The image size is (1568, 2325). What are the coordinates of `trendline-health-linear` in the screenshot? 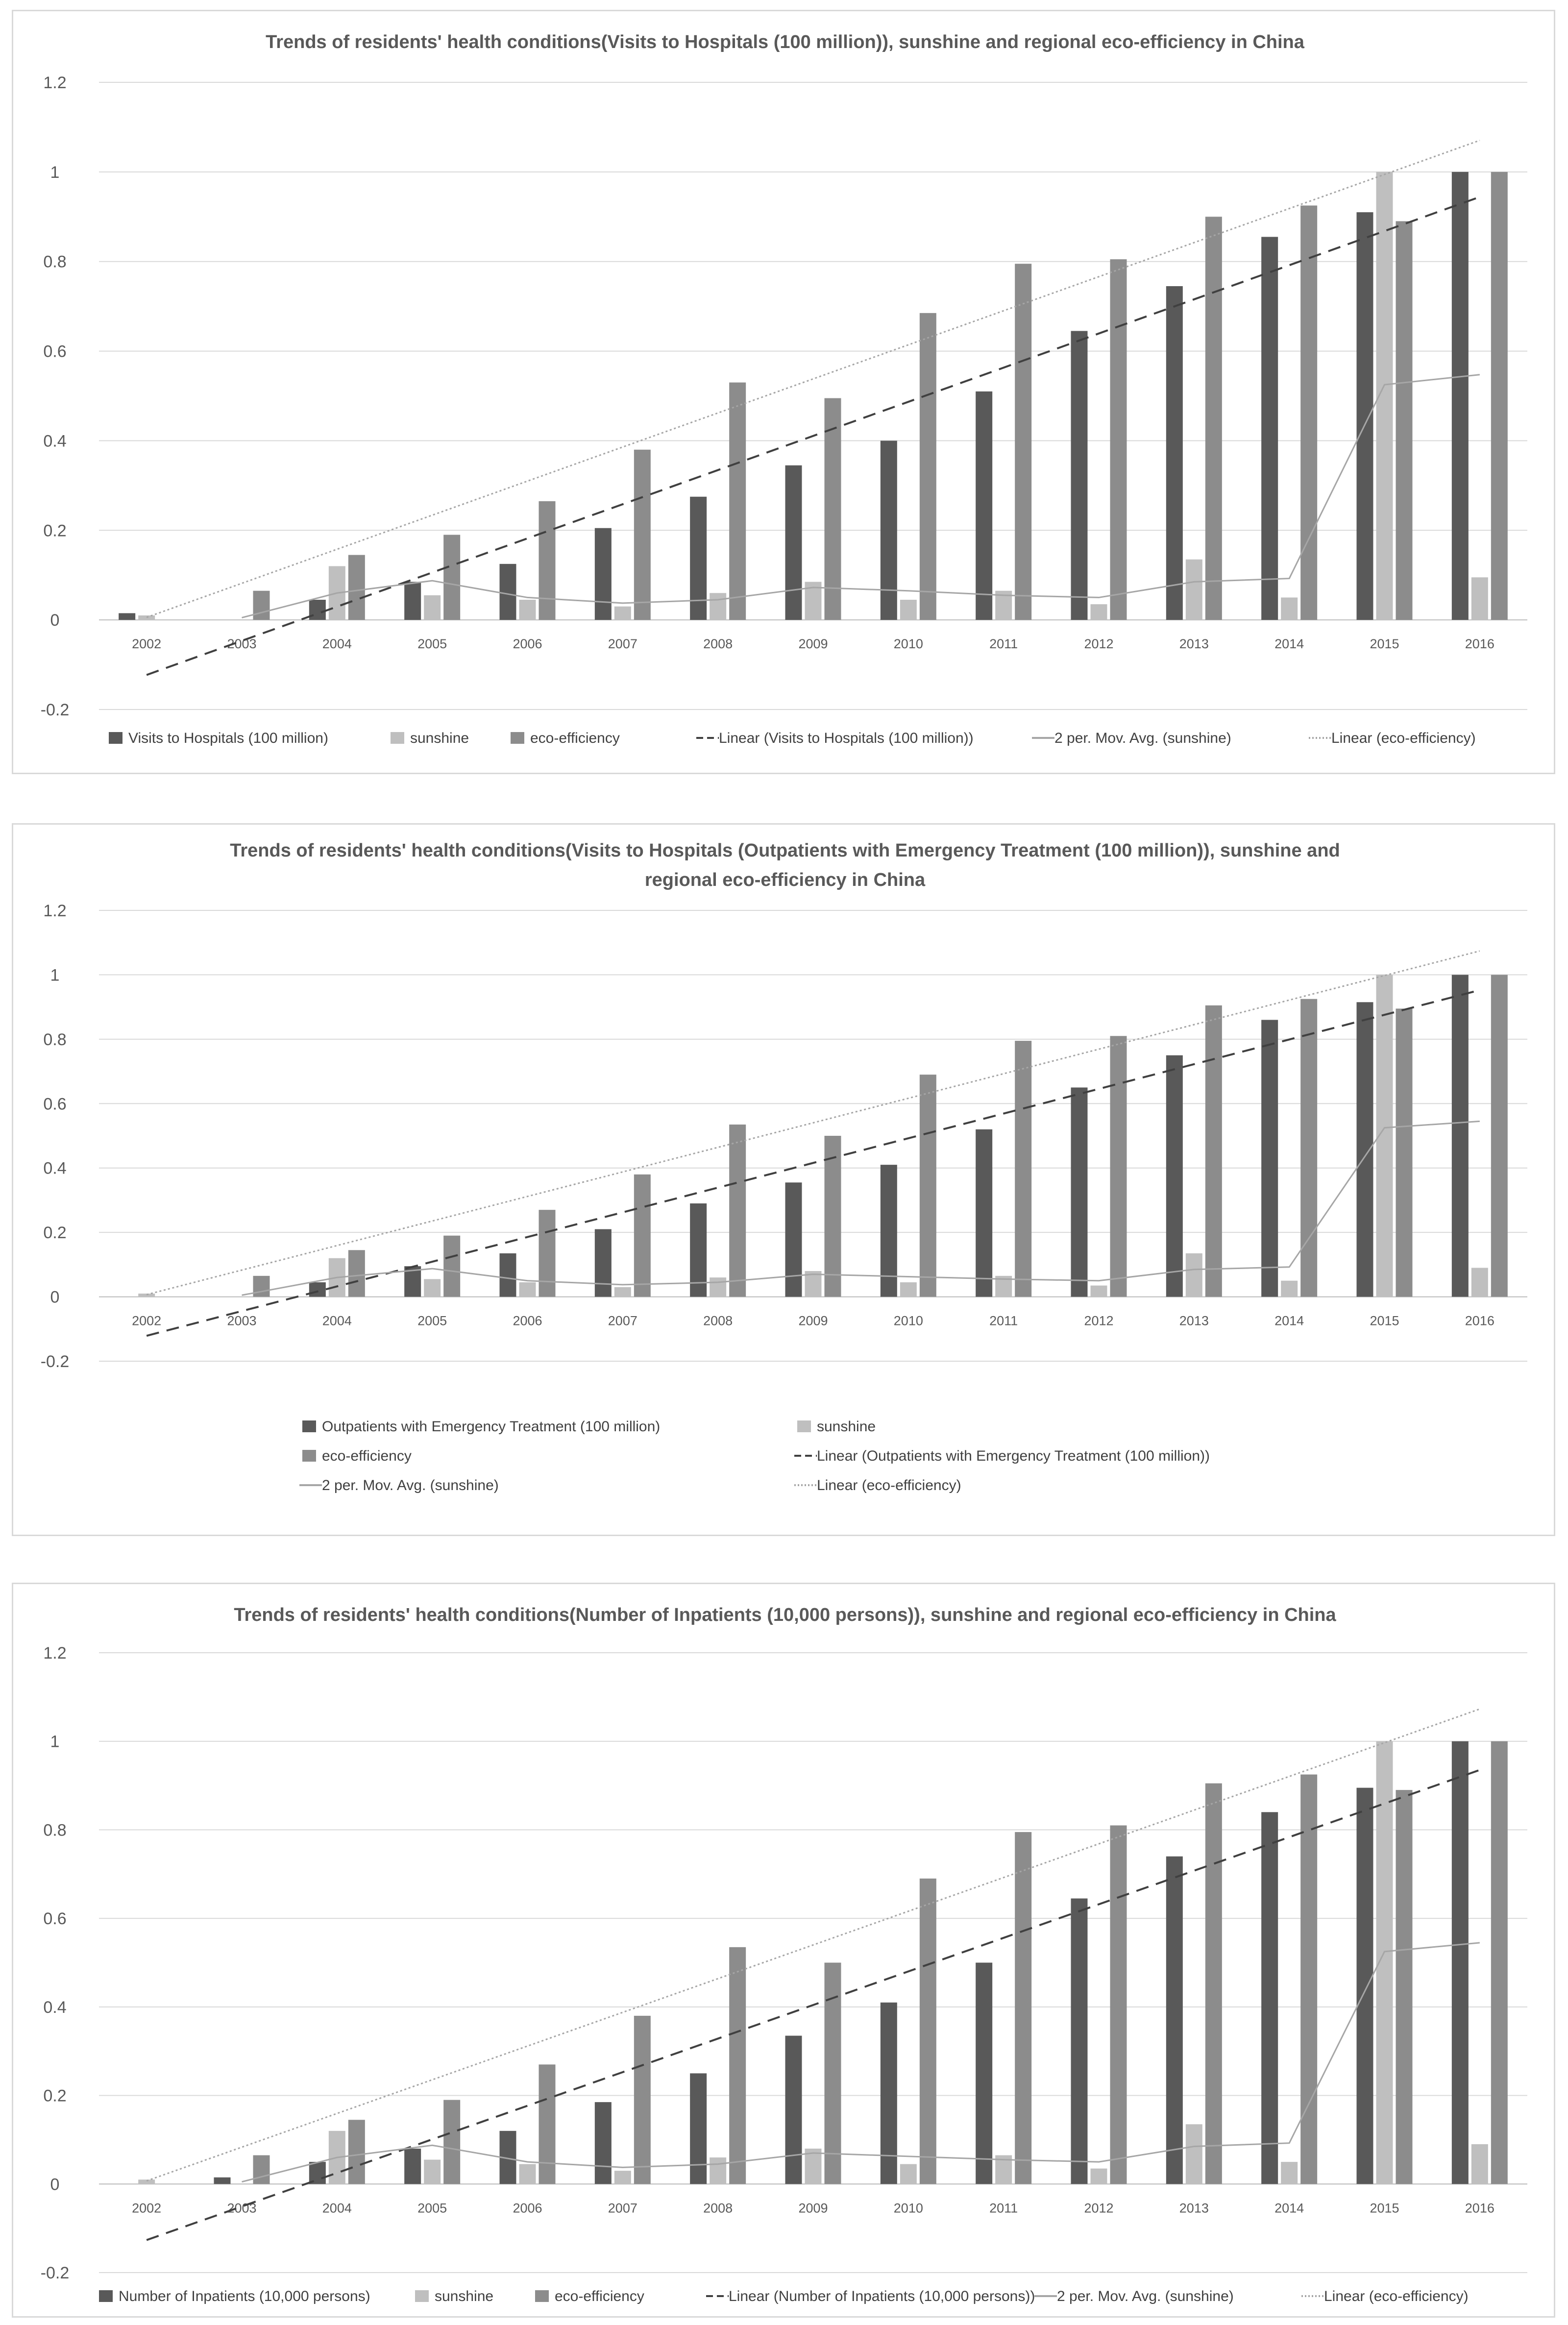 It's located at (813, 1163).